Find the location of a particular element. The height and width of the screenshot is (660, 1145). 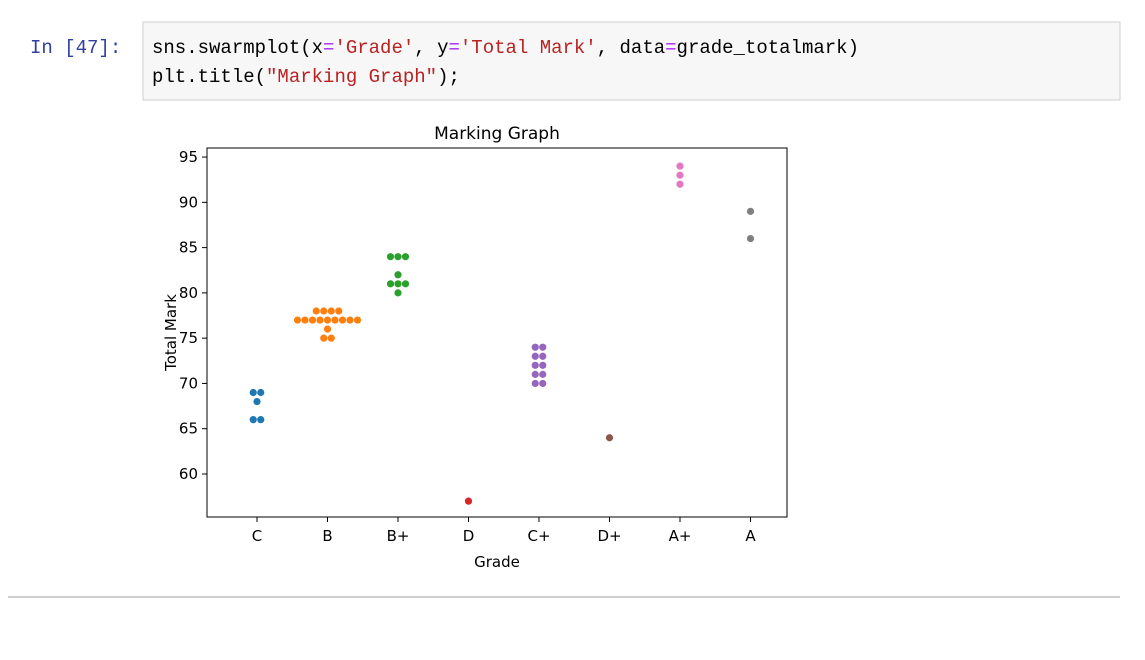

y-tick-label: 80 is located at coordinates (188, 293).